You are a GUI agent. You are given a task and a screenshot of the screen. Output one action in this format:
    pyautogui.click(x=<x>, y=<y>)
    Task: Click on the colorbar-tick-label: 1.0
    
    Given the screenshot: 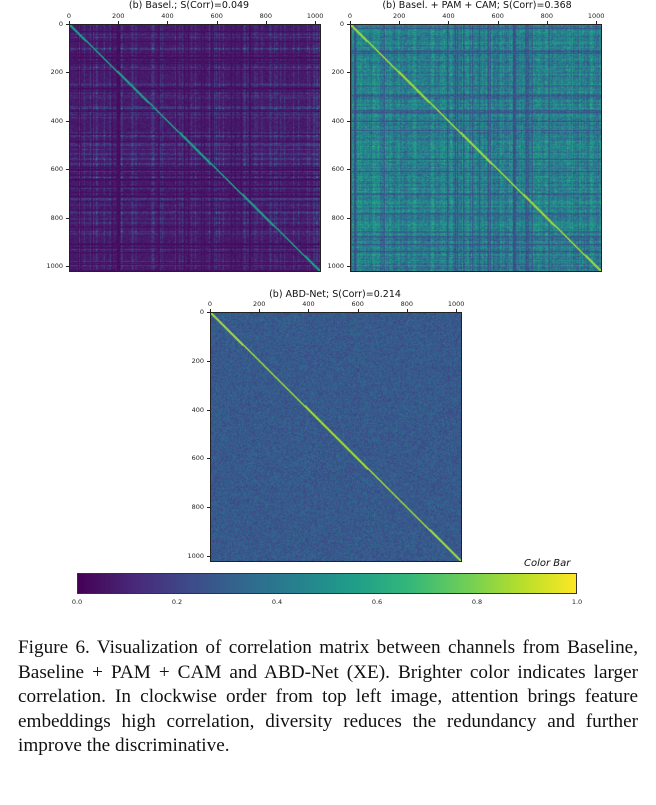 What is the action you would take?
    pyautogui.click(x=577, y=602)
    